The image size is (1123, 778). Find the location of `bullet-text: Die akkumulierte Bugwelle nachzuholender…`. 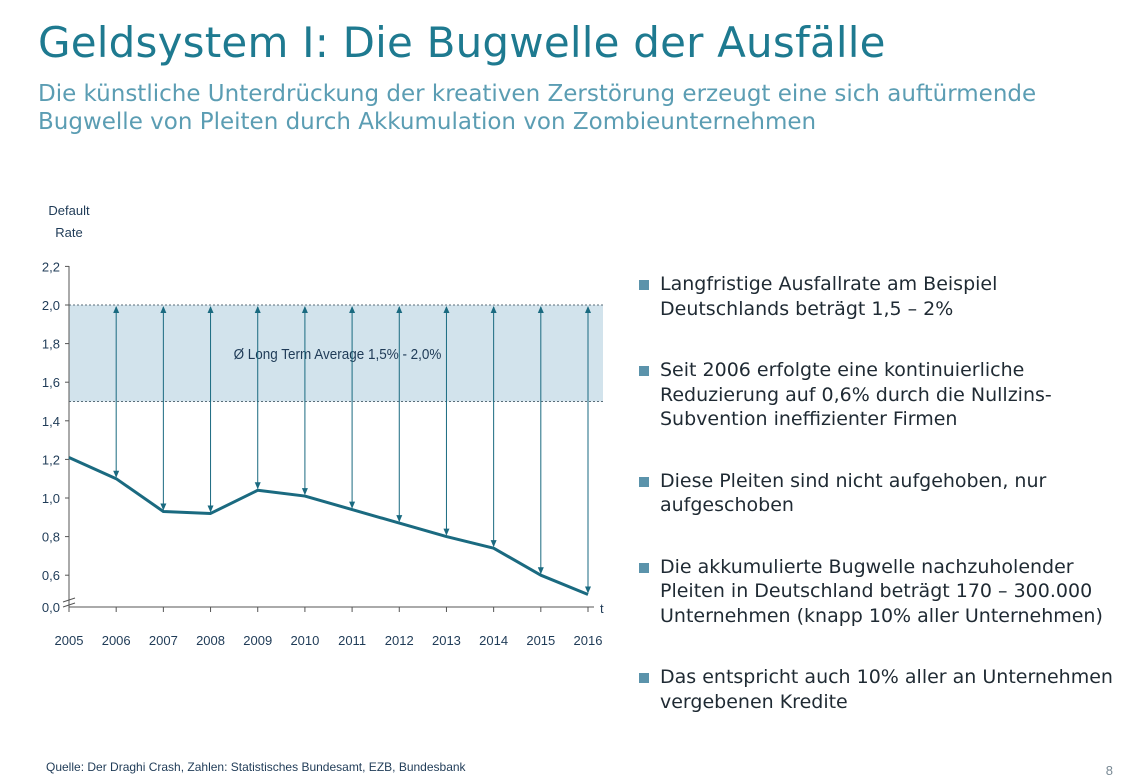

bullet-text: Die akkumulierte Bugwelle nachzuholender… is located at coordinates (881, 591).